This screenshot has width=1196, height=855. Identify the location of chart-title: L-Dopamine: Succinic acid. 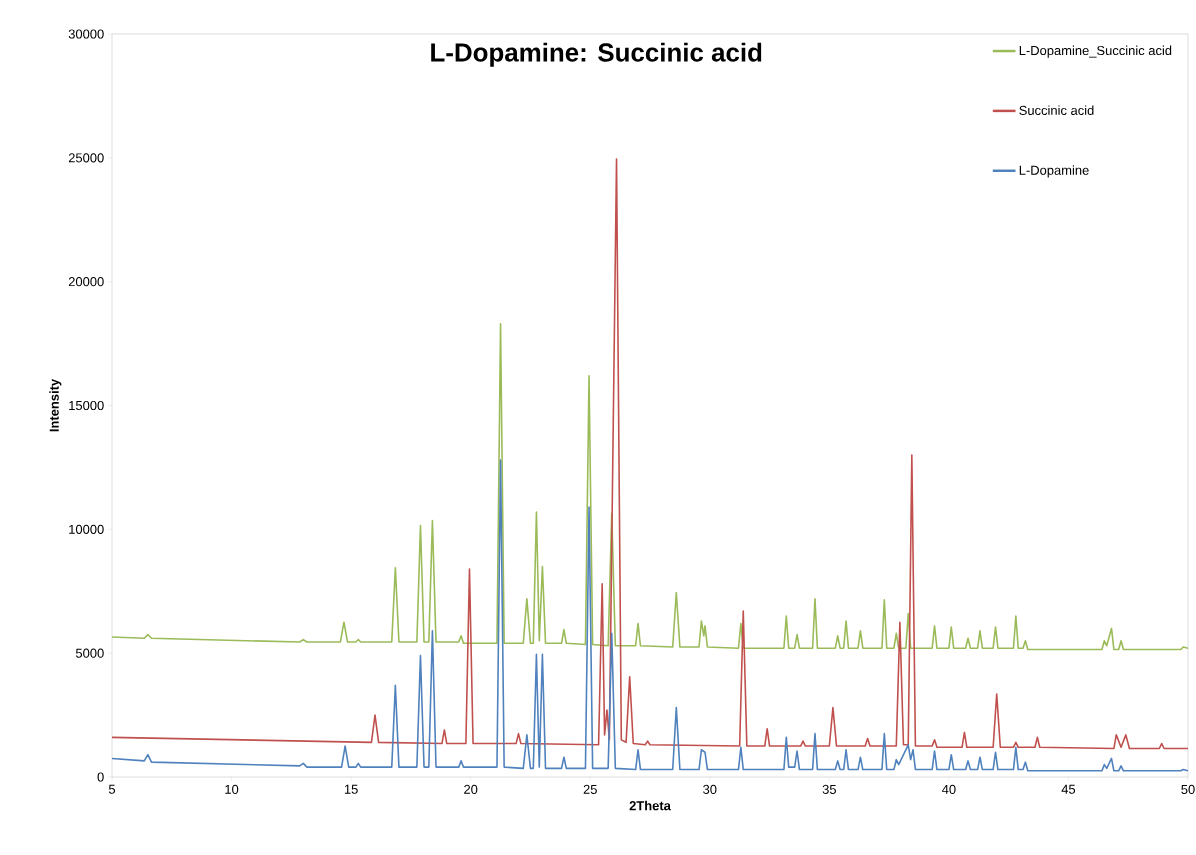
(596, 54).